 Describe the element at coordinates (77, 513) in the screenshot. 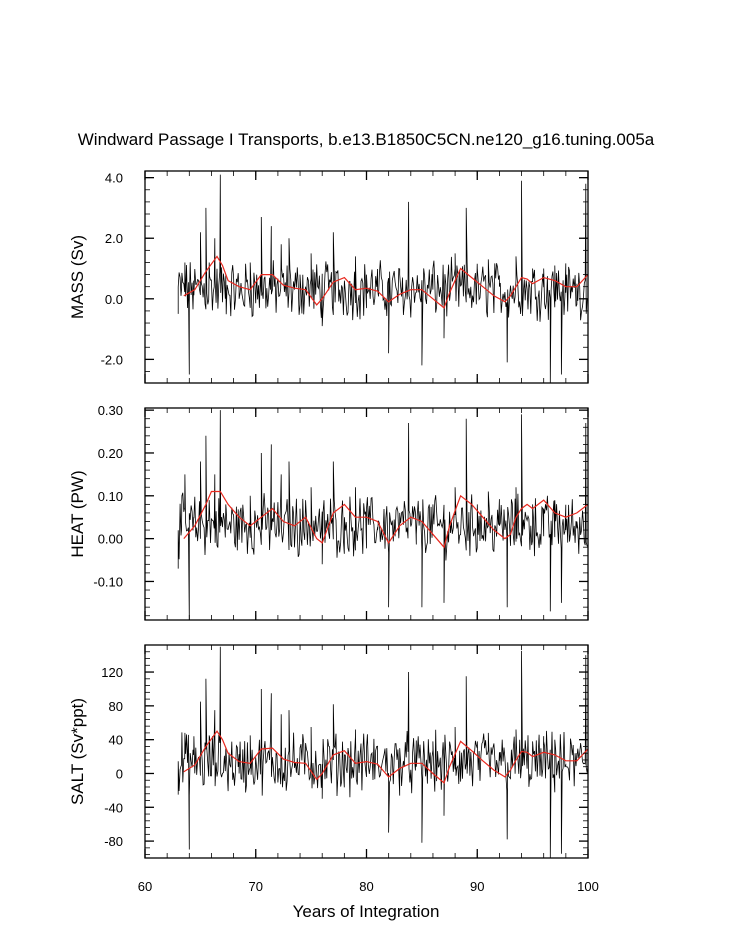

I see `y-axis-label-heat: HEAT (PW)` at that location.